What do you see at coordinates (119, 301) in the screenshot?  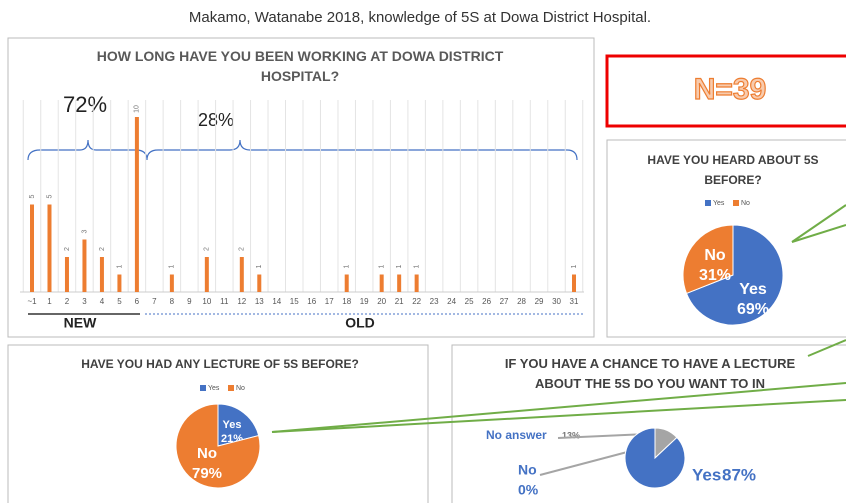 I see `x-tick-label: 5` at bounding box center [119, 301].